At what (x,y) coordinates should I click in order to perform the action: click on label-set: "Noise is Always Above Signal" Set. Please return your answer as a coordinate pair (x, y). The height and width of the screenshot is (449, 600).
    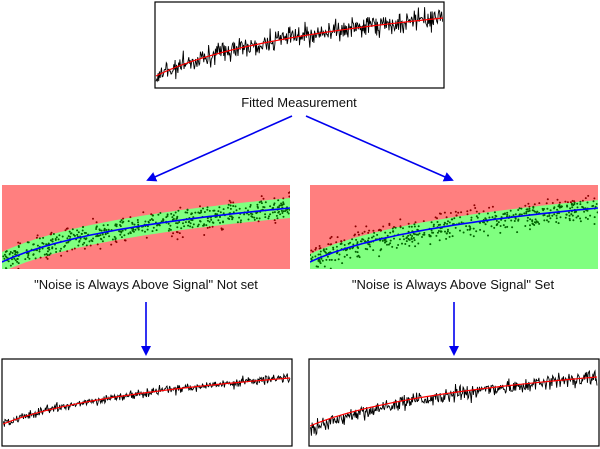
    Looking at the image, I should click on (453, 284).